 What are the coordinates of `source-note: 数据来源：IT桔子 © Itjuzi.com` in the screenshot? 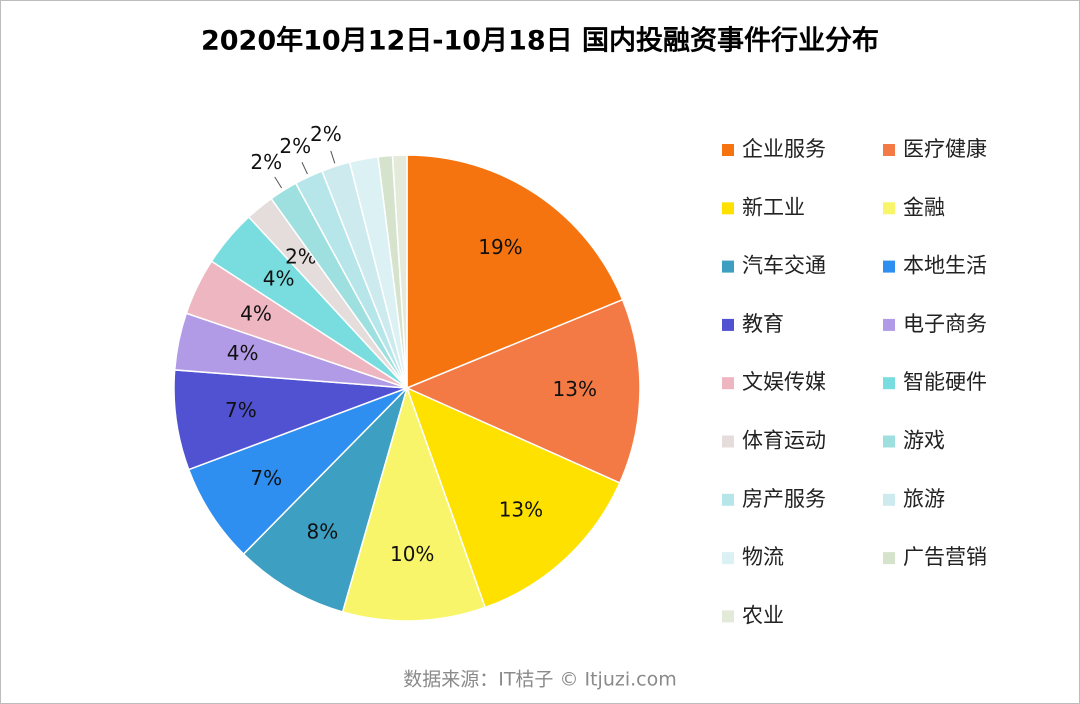 It's located at (540, 680).